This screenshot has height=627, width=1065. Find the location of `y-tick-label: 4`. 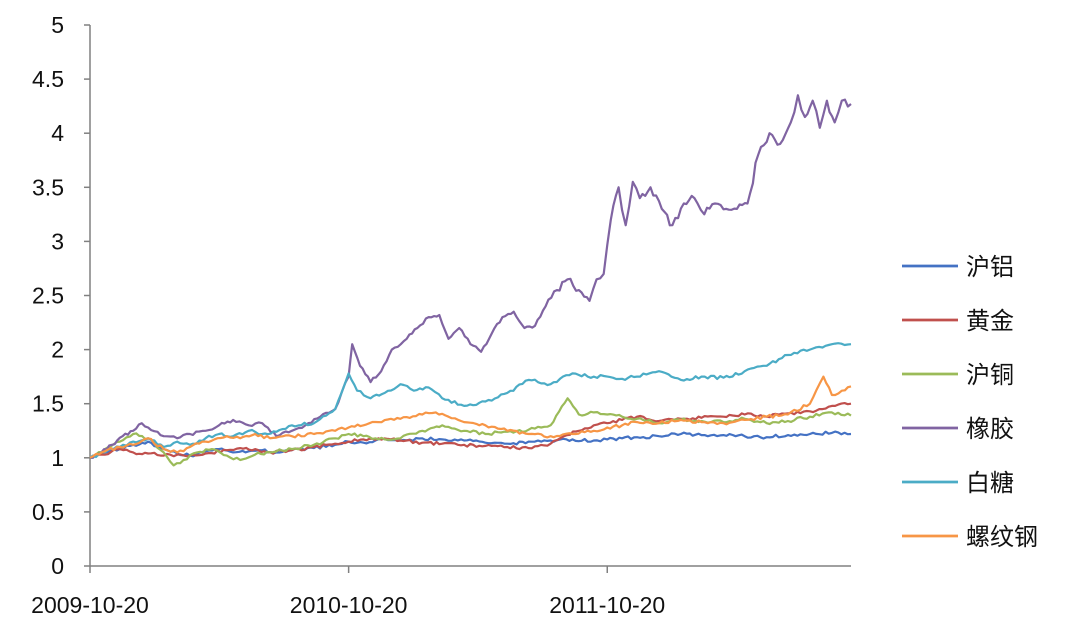

y-tick-label: 4 is located at coordinates (57, 133).